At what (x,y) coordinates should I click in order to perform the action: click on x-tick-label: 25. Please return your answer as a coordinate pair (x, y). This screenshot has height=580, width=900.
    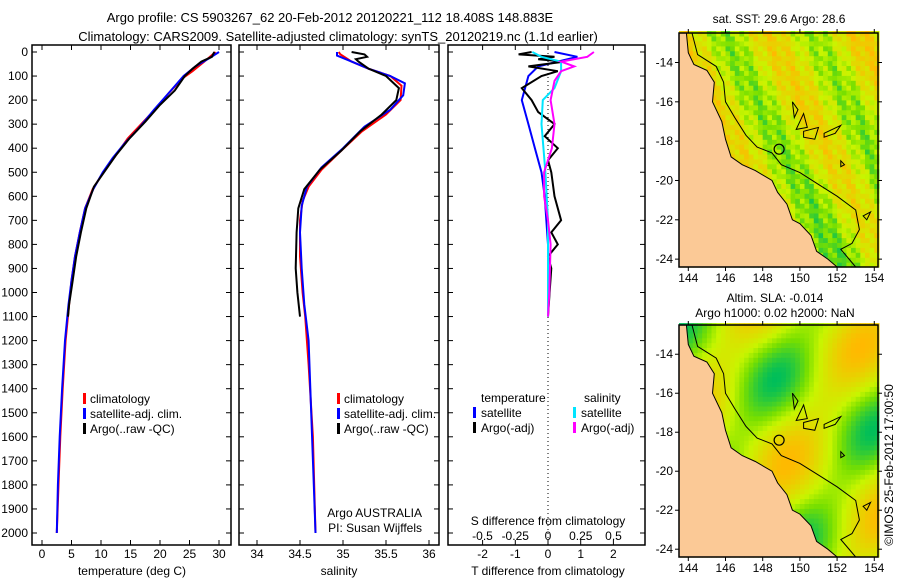
    Looking at the image, I should click on (190, 554).